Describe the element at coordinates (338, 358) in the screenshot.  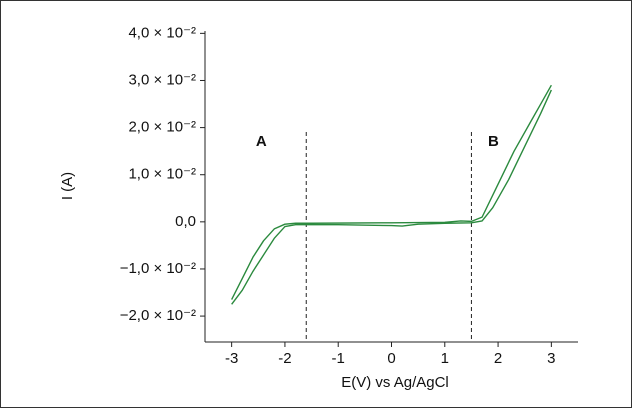
I see `x-tick-label: -1` at that location.